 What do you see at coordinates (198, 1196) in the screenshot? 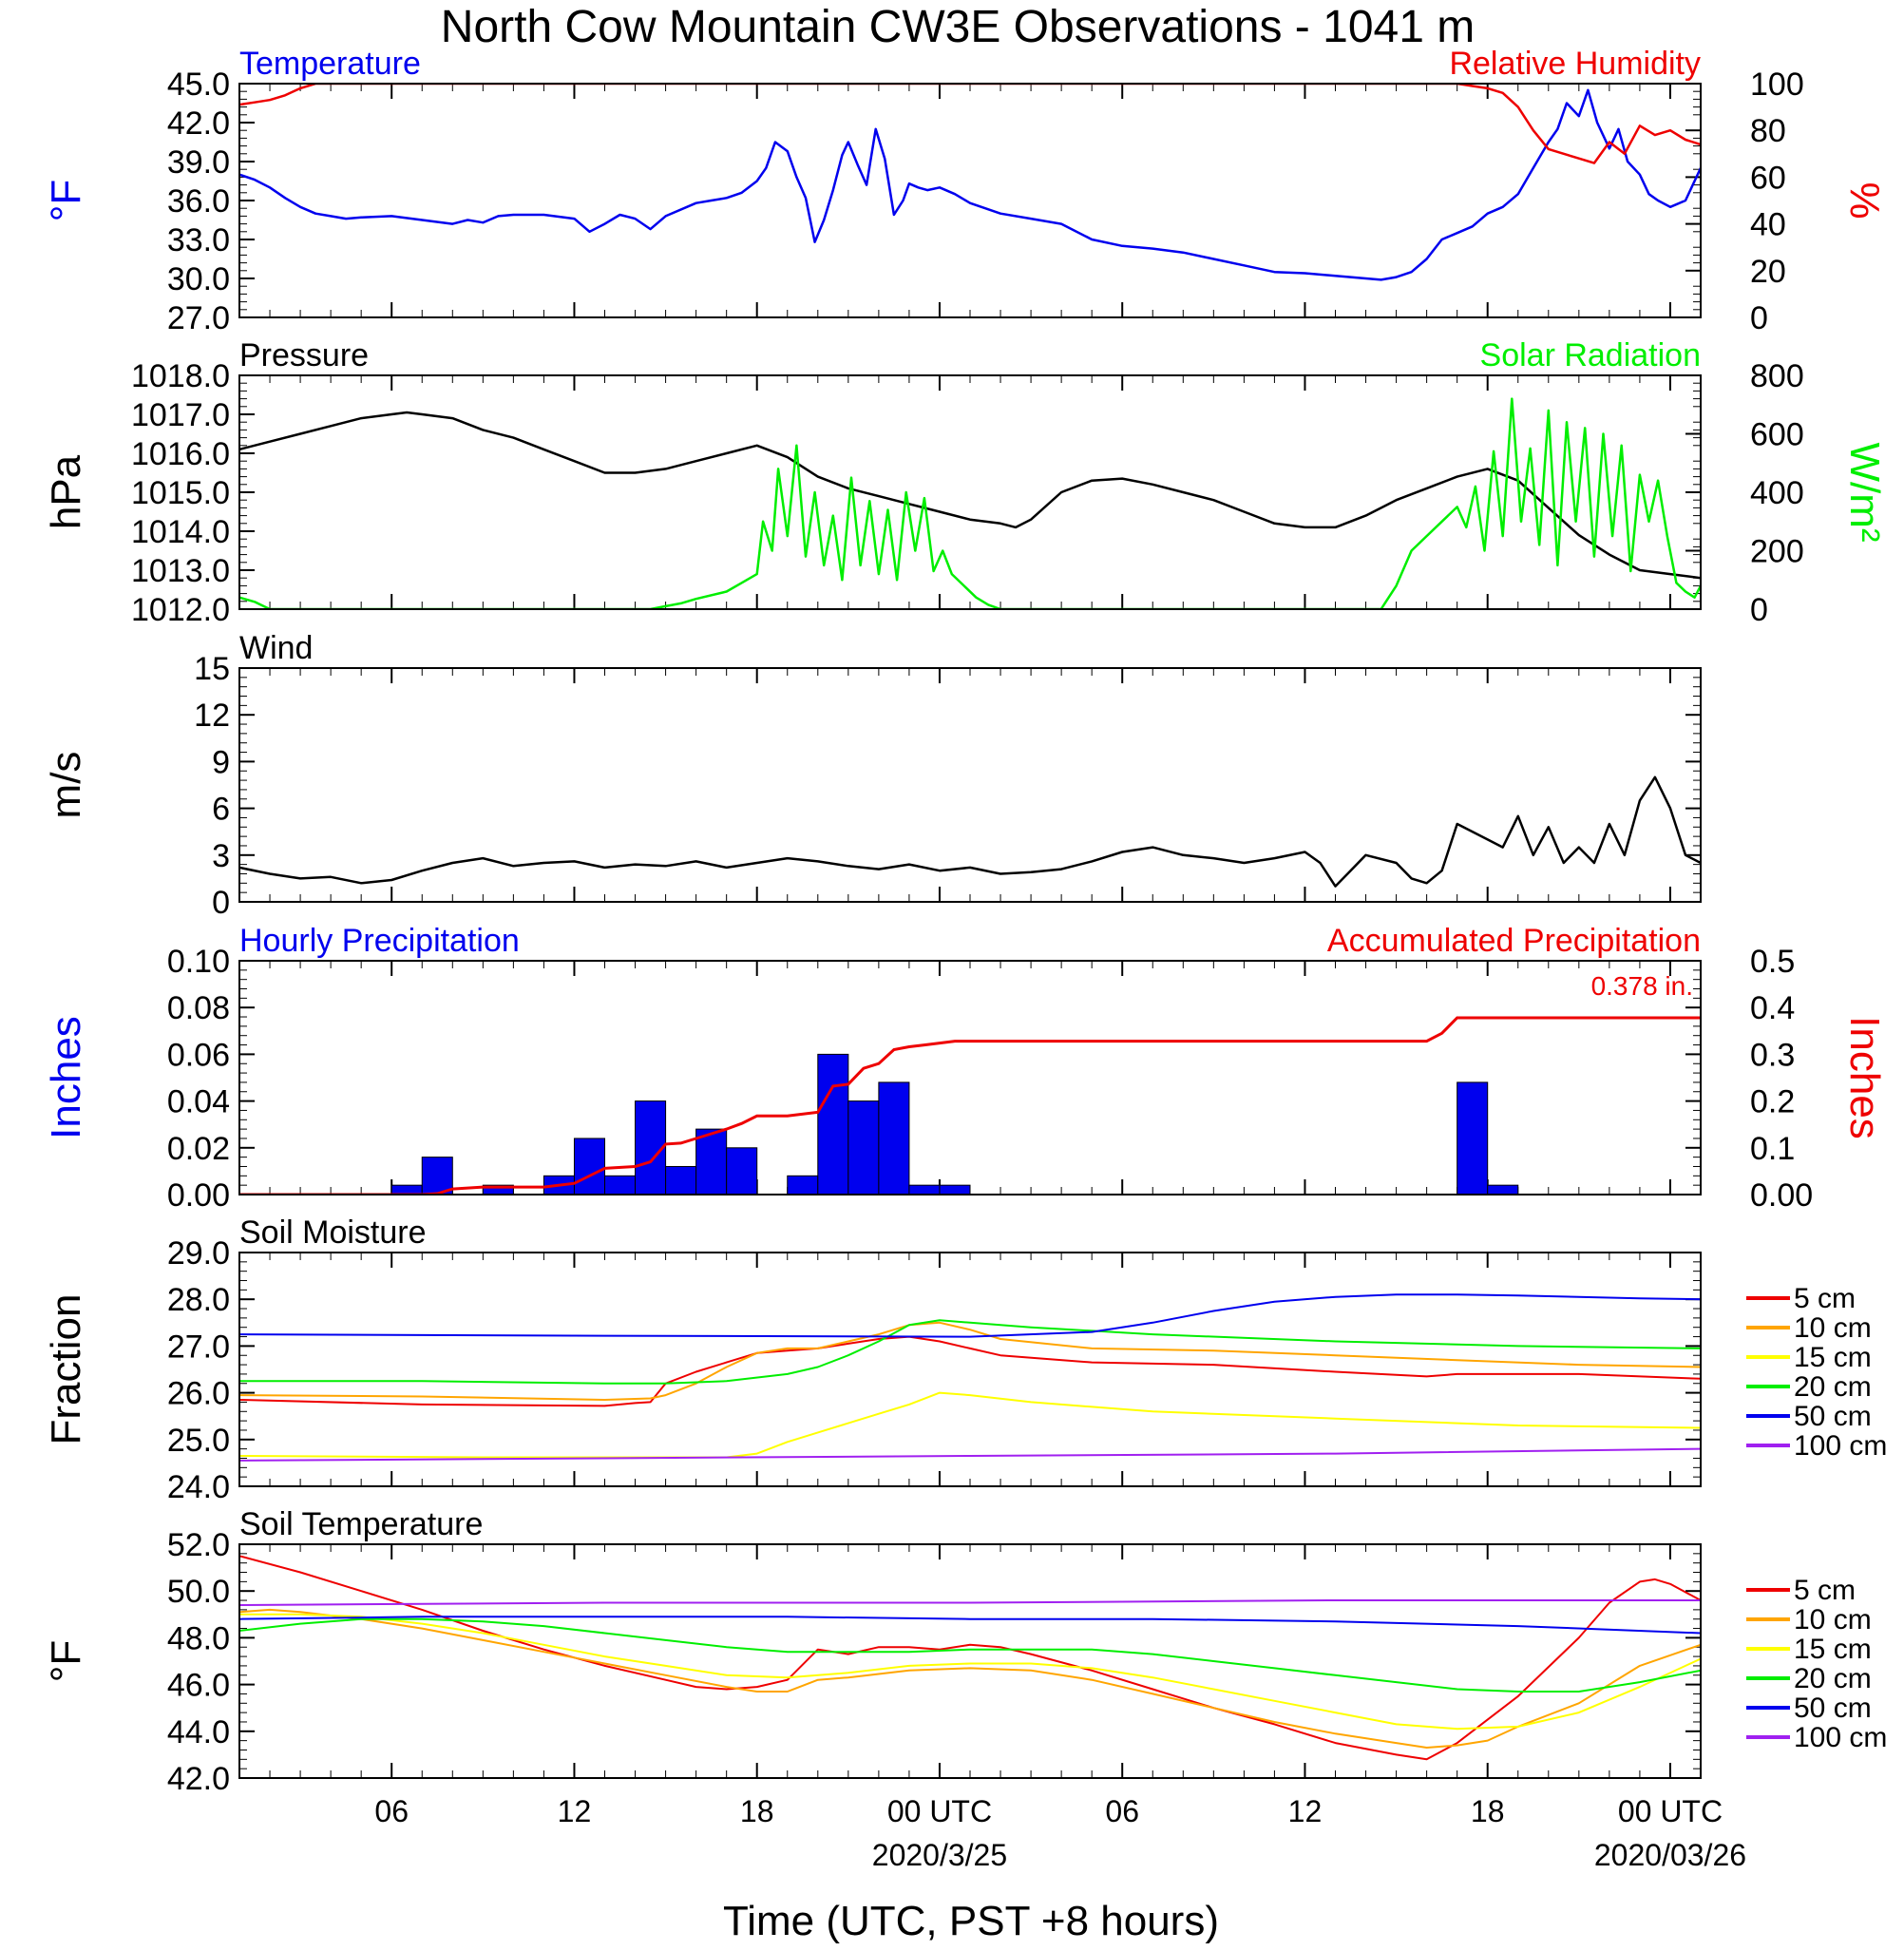
I see `y-tick-label: 0.00` at bounding box center [198, 1196].